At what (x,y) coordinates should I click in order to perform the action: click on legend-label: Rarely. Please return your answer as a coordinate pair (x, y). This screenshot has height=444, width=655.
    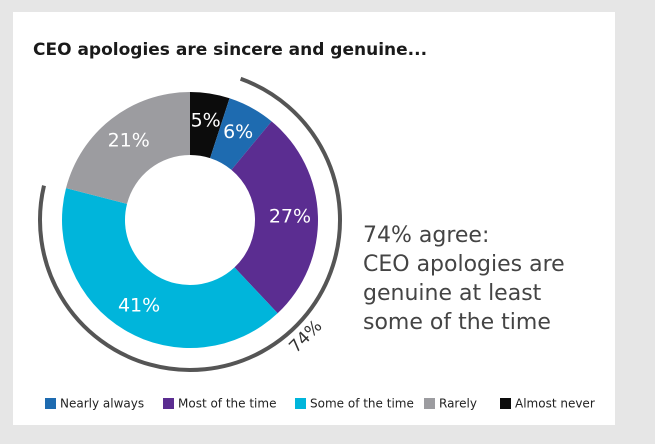
    Looking at the image, I should click on (458, 404).